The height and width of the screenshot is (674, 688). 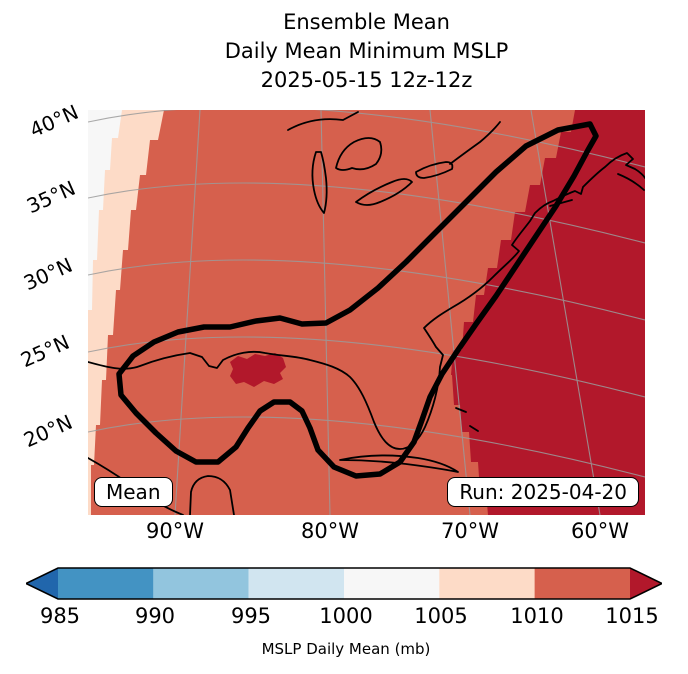 What do you see at coordinates (467, 419) in the screenshot?
I see `bahamas` at bounding box center [467, 419].